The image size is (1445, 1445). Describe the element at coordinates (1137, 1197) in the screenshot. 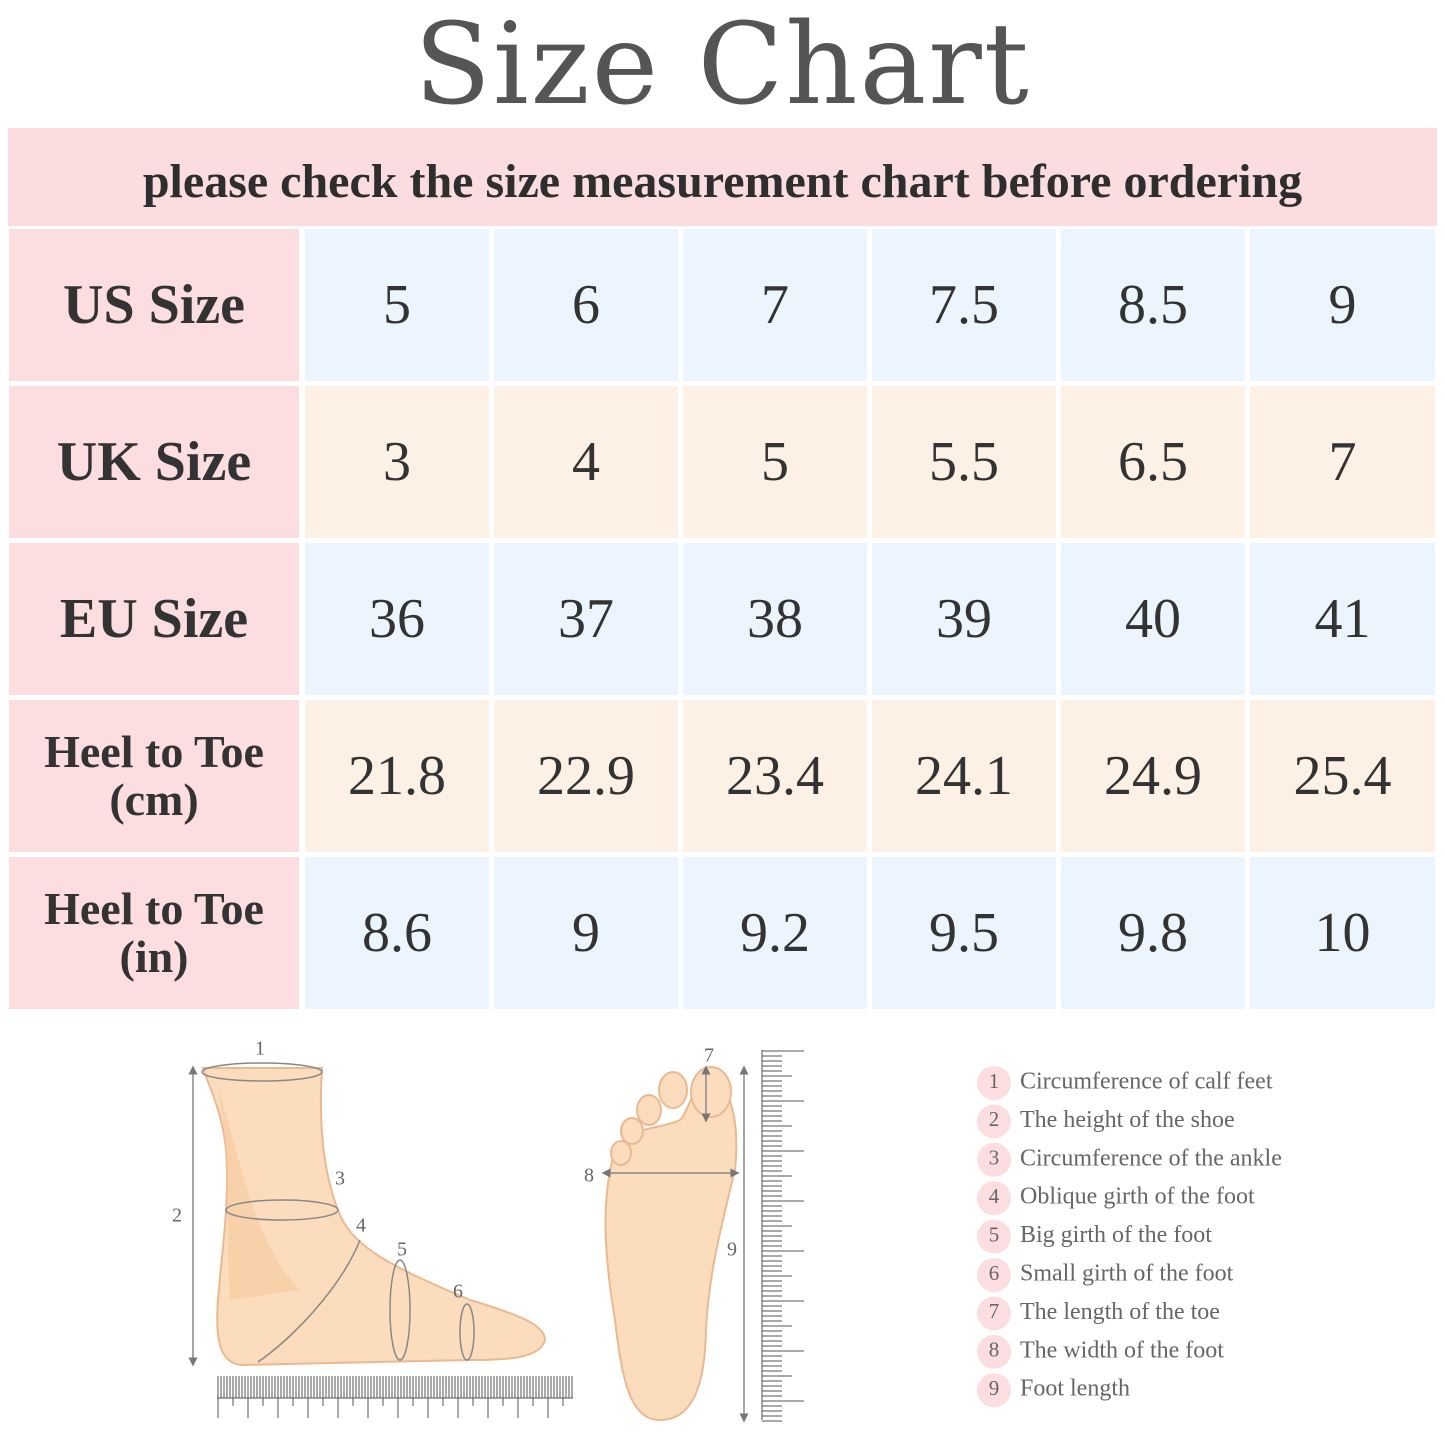

I see `legend-text: Oblique girth of the foot` at that location.